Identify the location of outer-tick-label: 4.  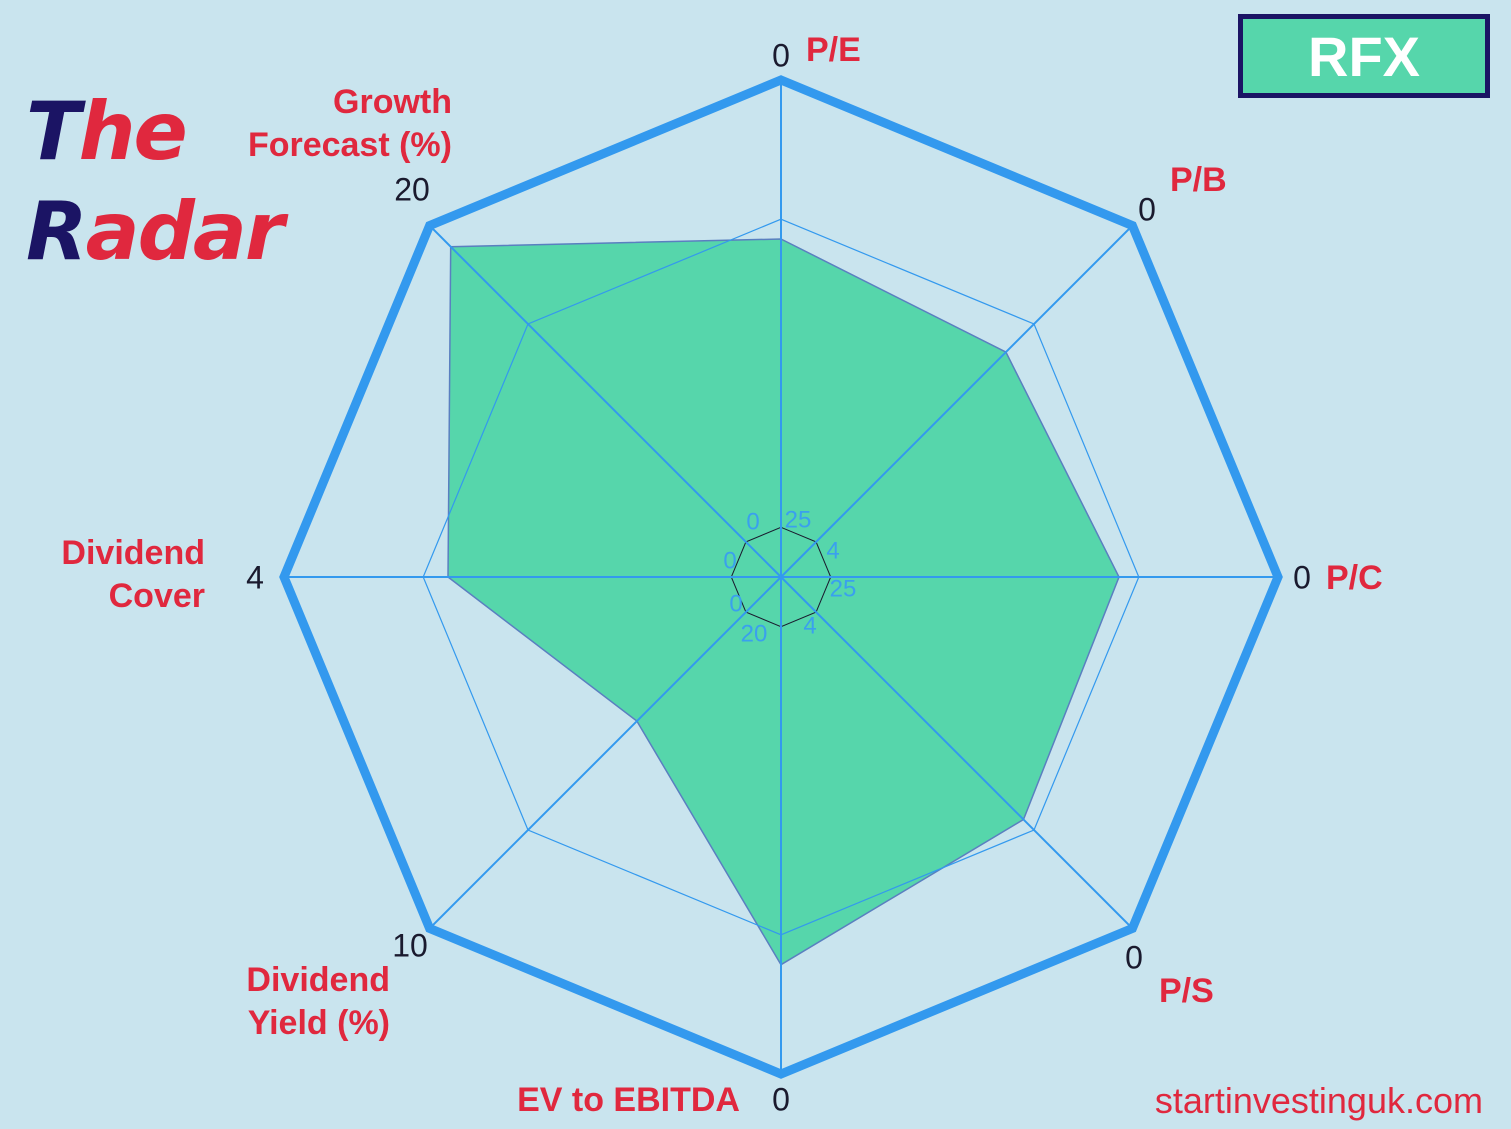
(255, 577).